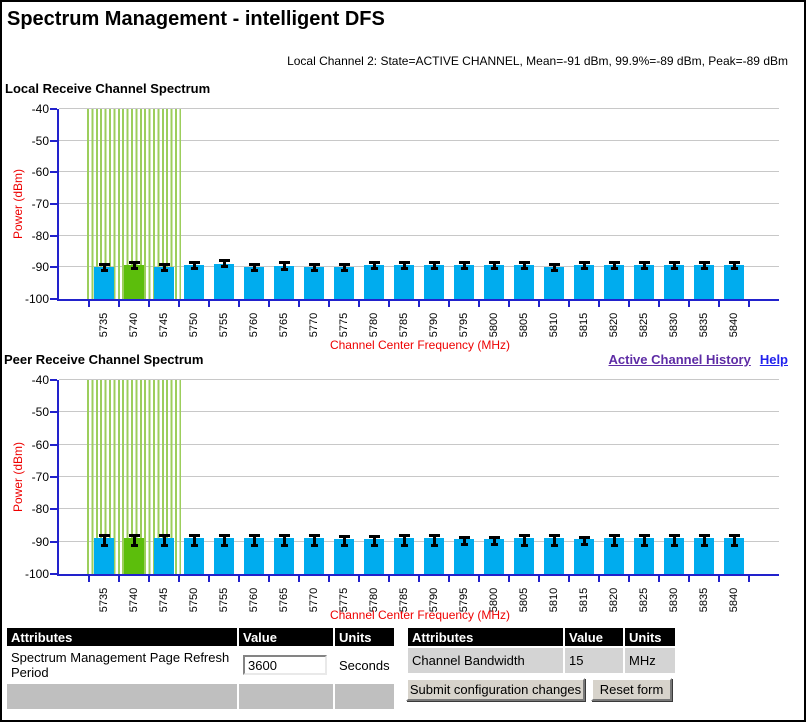 Image resolution: width=806 pixels, height=722 pixels. Describe the element at coordinates (285, 665) in the screenshot. I see `refresh-period-input` at that location.